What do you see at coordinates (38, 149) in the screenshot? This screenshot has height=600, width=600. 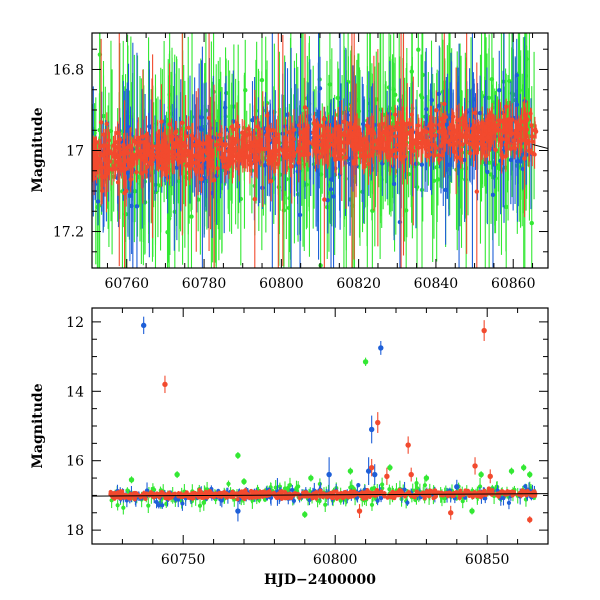 I see `top-y-axis-label: Magnitude` at bounding box center [38, 149].